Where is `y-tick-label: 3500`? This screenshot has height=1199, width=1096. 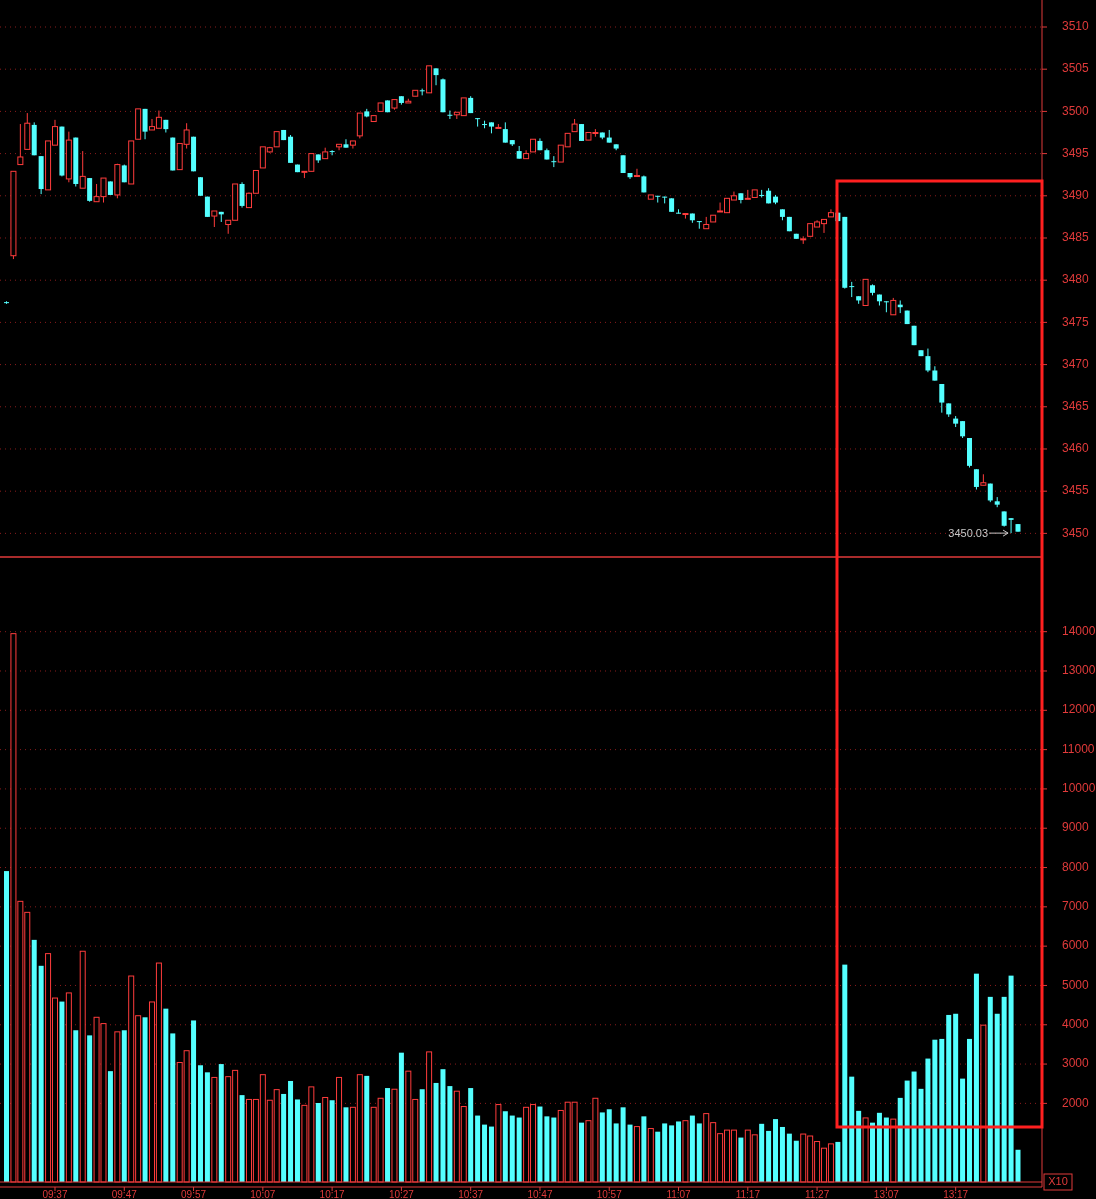
y-tick-label: 3500 is located at coordinates (1076, 110).